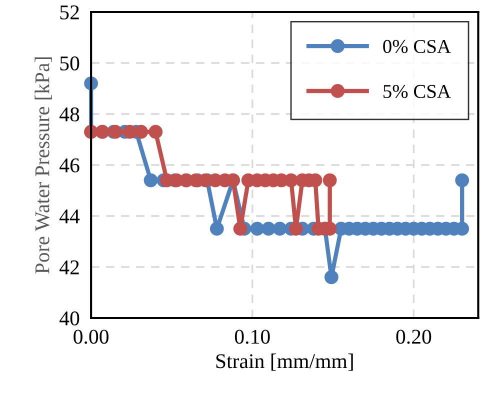  What do you see at coordinates (69, 267) in the screenshot?
I see `y-tick-label: 42` at bounding box center [69, 267].